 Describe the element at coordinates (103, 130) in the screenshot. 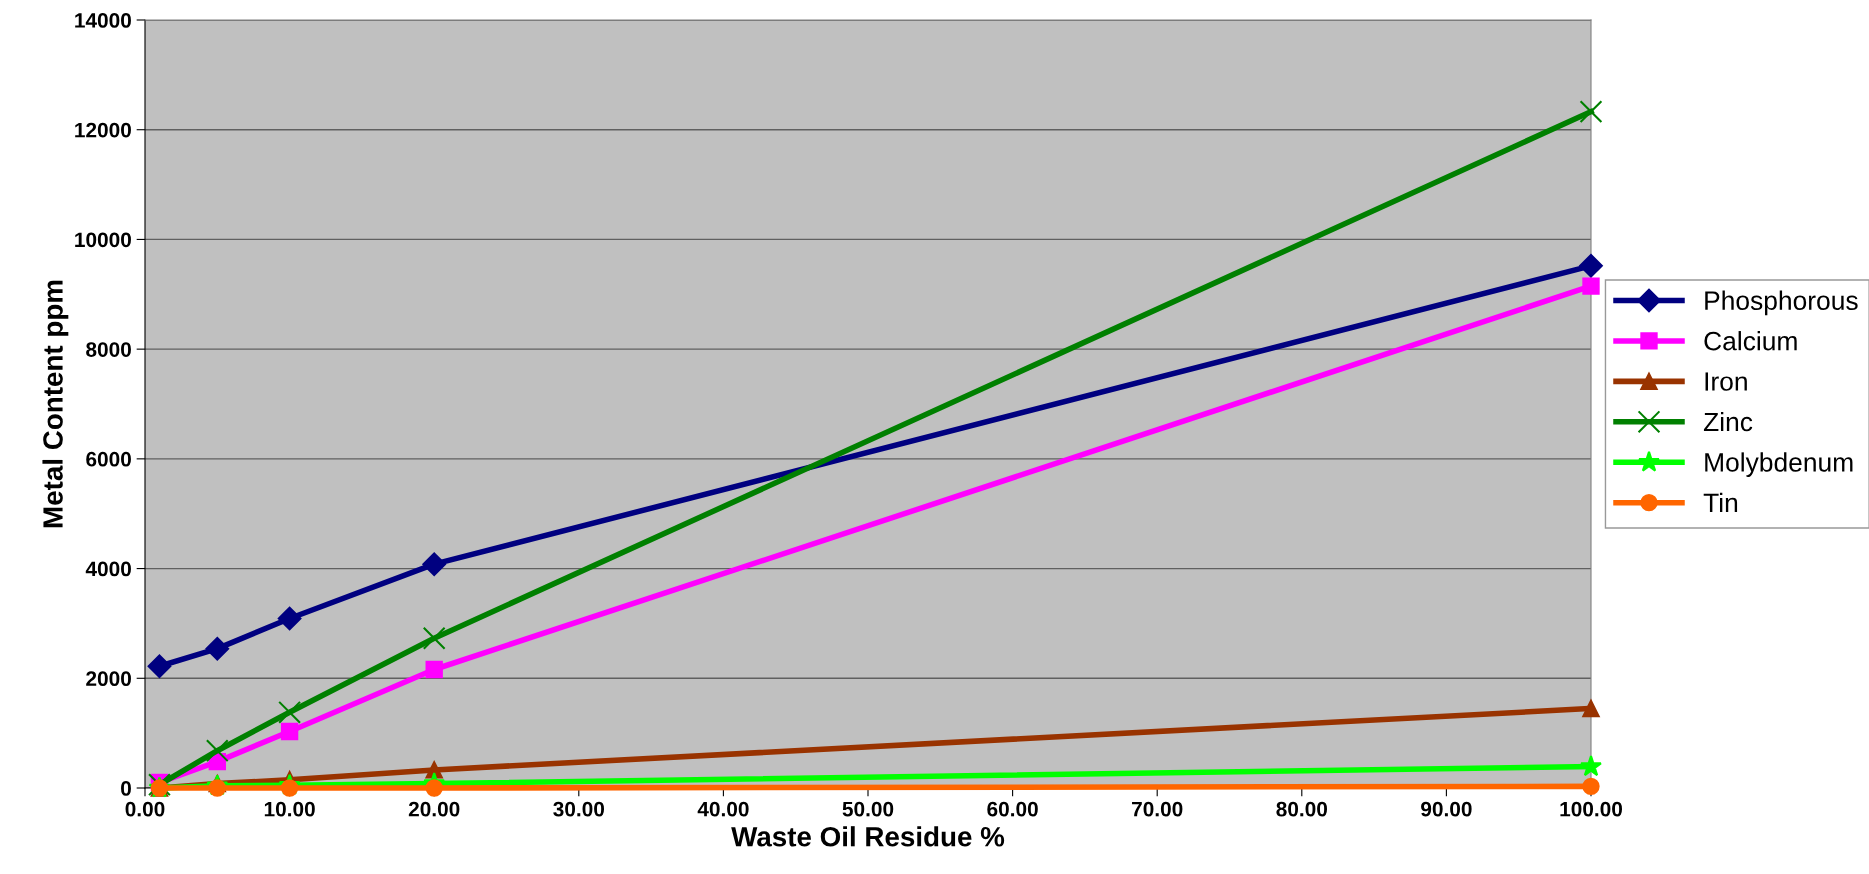

I see `y-tick-label: 12000` at that location.